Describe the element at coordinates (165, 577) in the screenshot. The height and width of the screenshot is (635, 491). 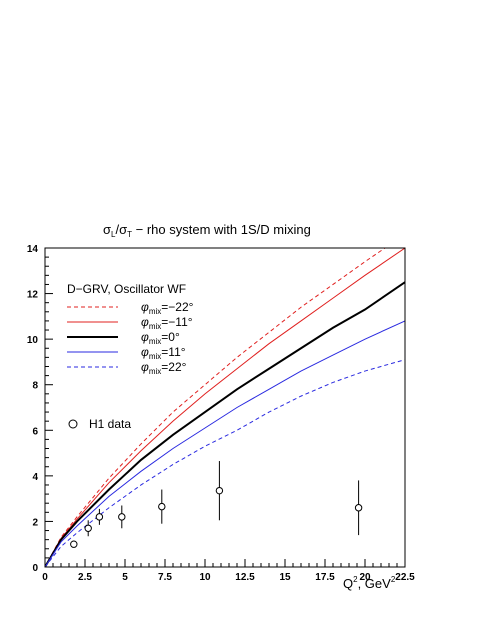
I see `x-tick-label: 7.5` at that location.